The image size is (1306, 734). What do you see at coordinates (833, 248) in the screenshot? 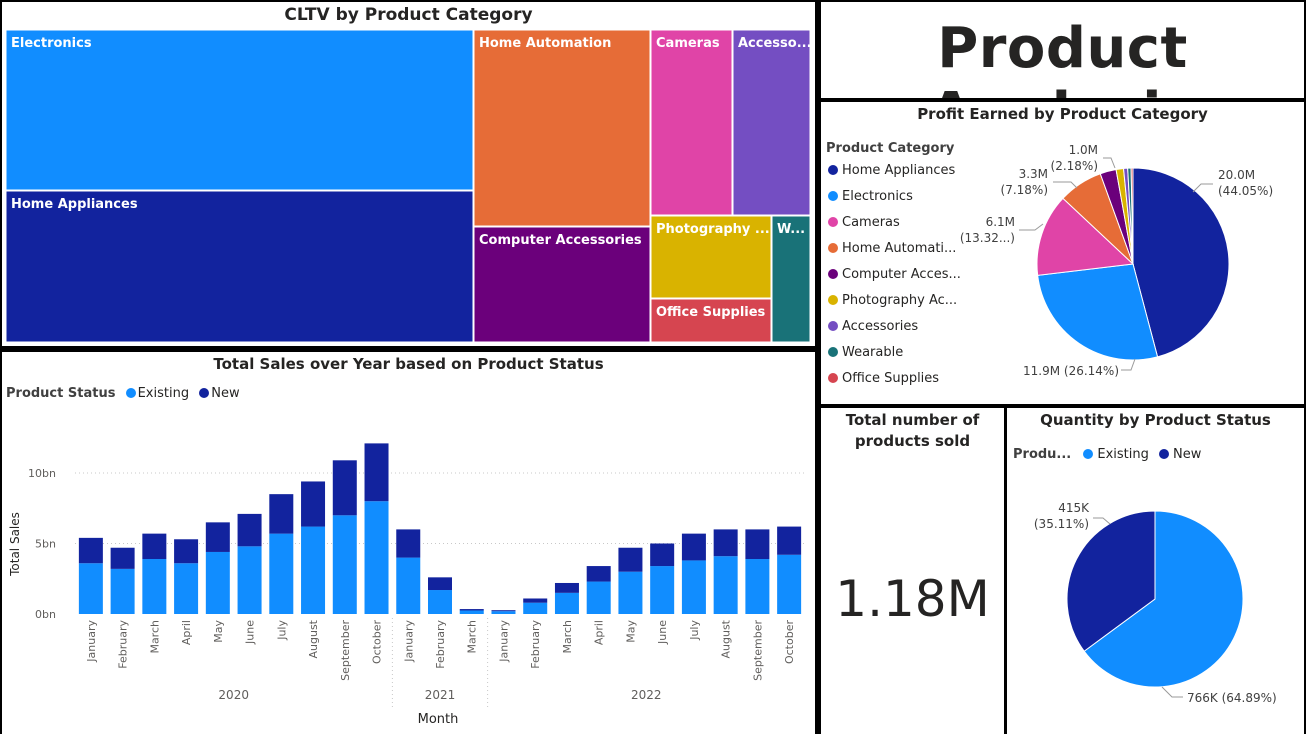
I see `legend-dot` at bounding box center [833, 248].